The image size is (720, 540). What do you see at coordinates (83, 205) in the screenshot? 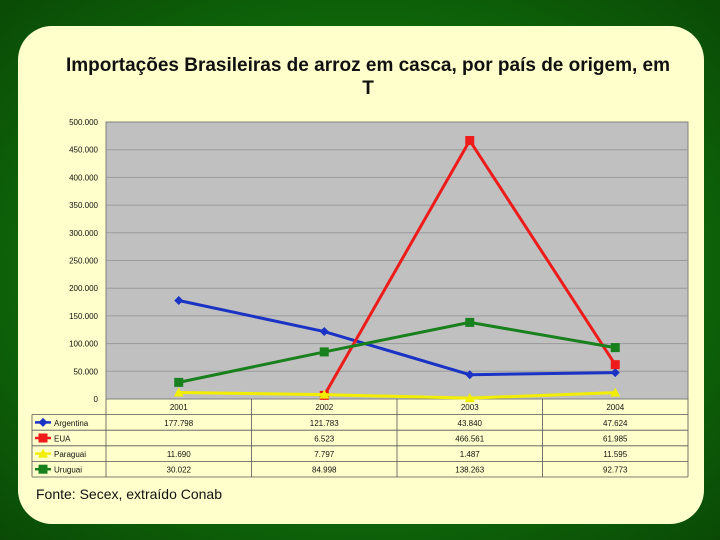
I see `y-tick-label: 350.000` at bounding box center [83, 205].